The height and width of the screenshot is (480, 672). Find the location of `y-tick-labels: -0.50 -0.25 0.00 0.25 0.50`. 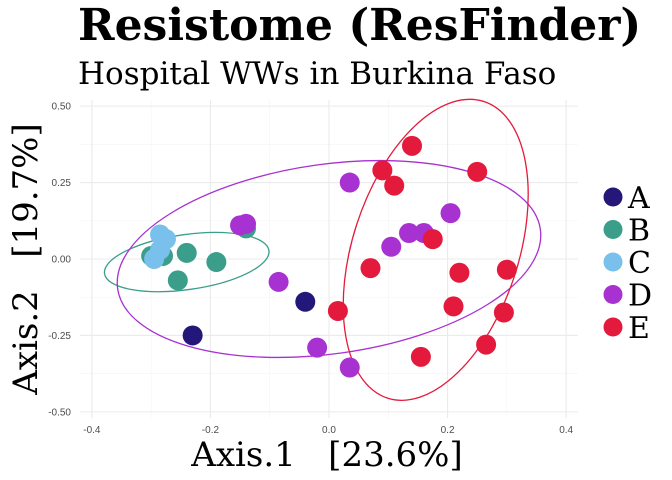

y-tick-labels: -0.50 -0.25 0.00 0.25 0.50 is located at coordinates (59, 260).